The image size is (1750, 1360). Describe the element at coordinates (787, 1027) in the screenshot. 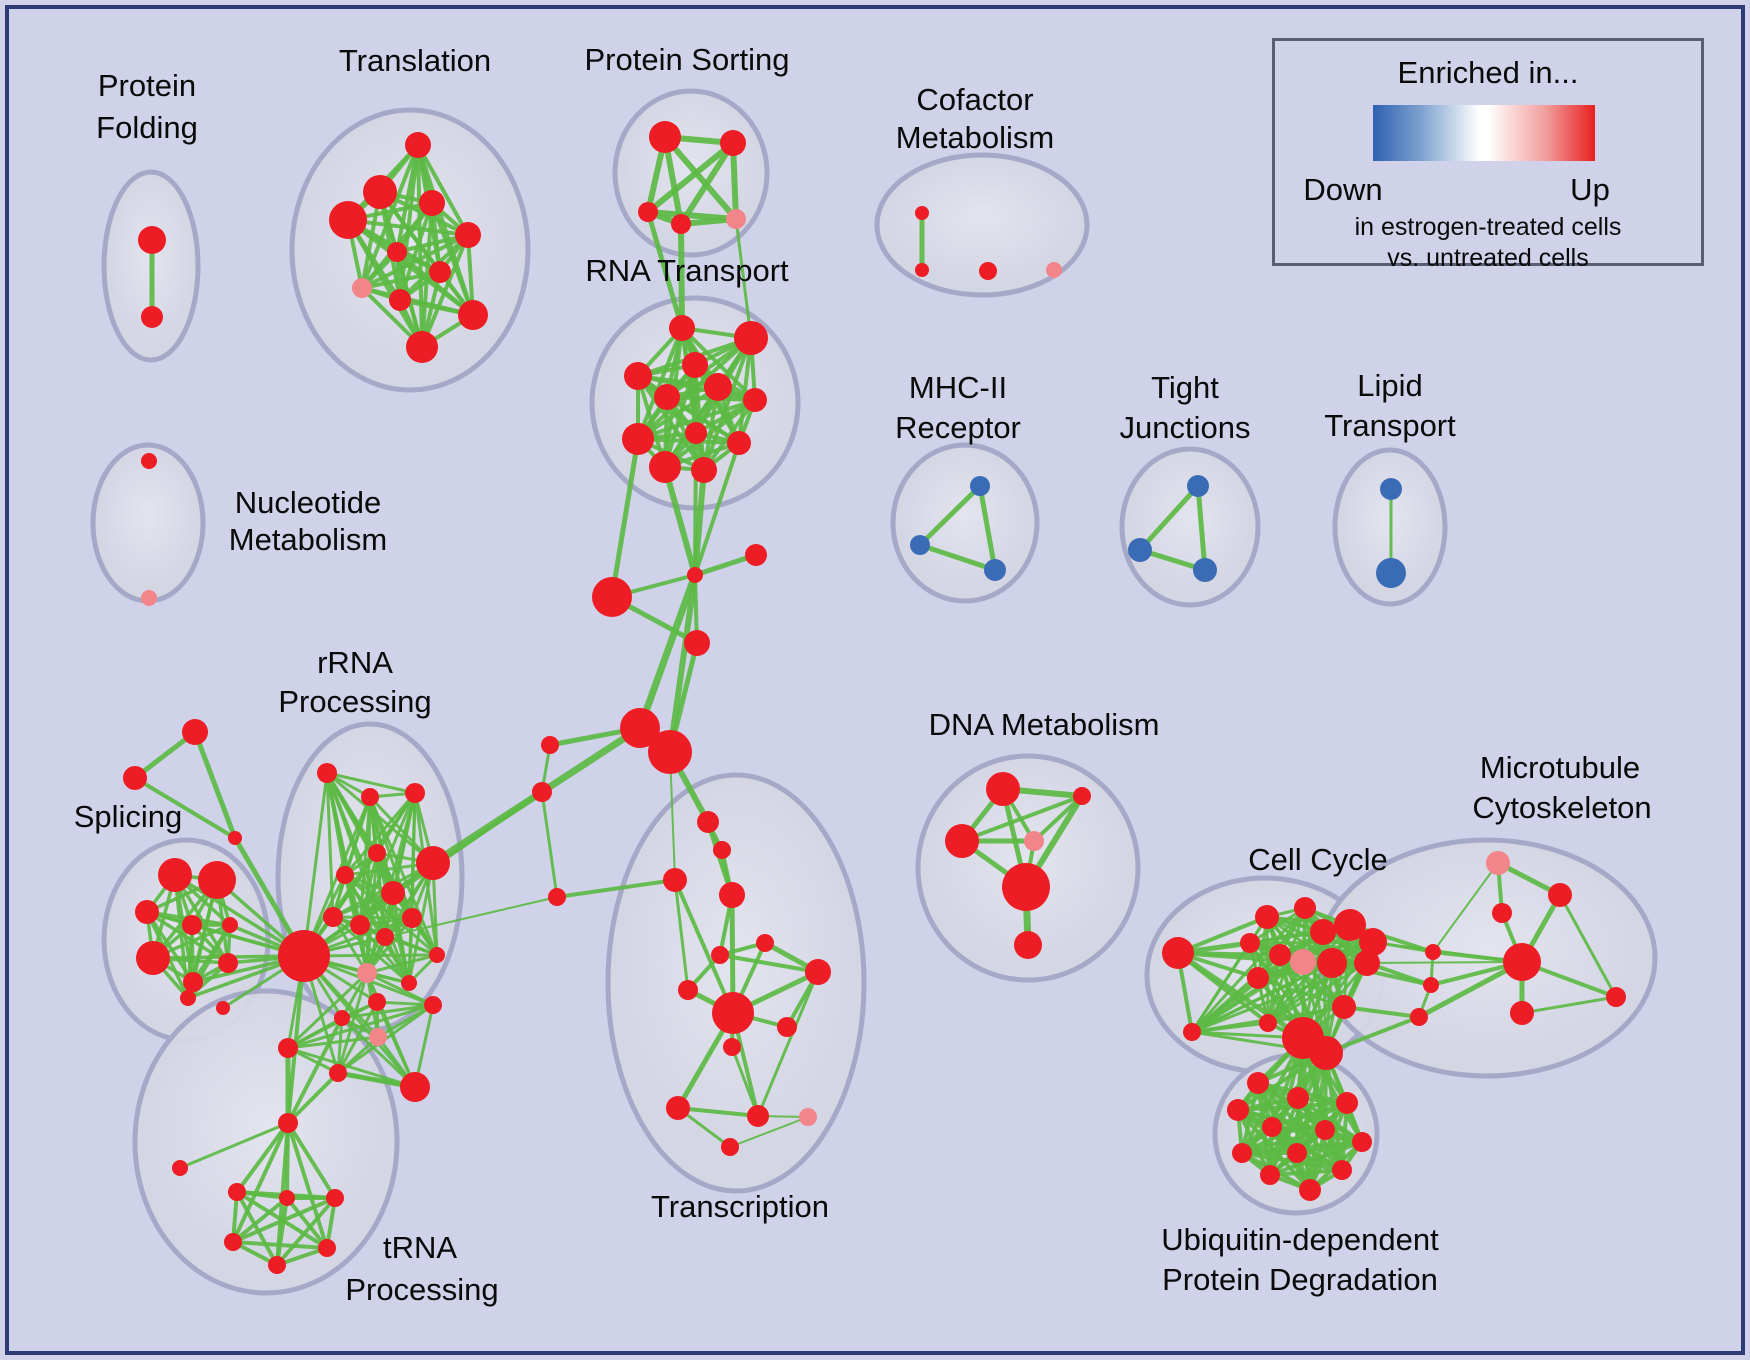

I see `gene-set-node-x11` at that location.